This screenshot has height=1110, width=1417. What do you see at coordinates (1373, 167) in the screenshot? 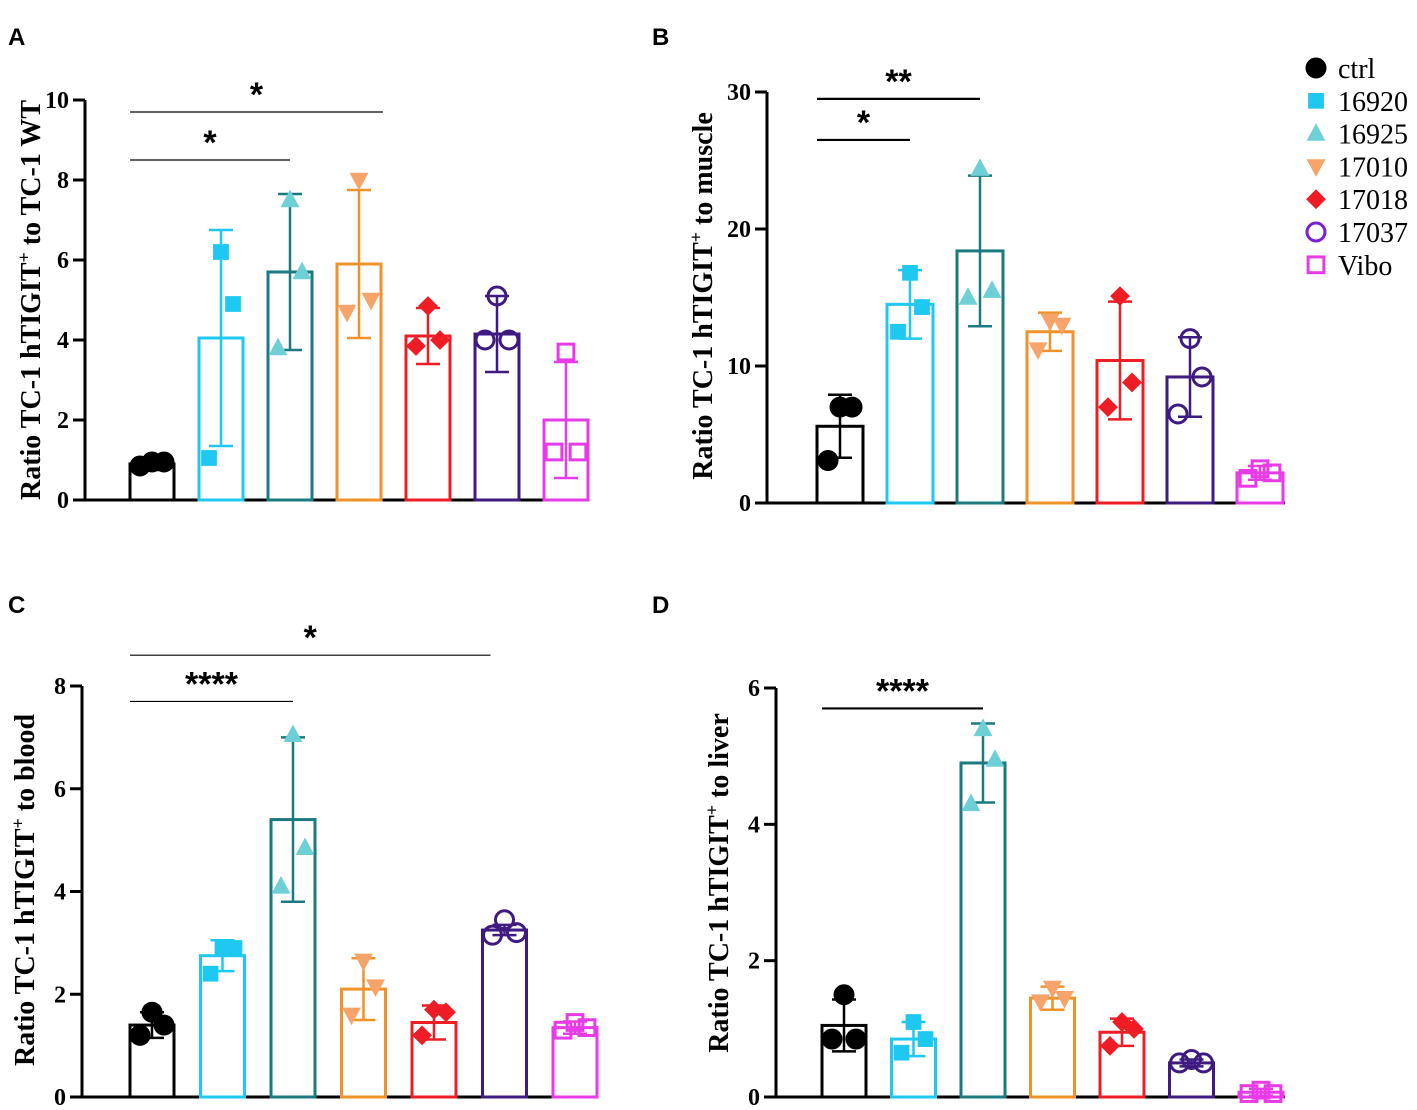
I see `legend-label-17010: 17010` at bounding box center [1373, 167].